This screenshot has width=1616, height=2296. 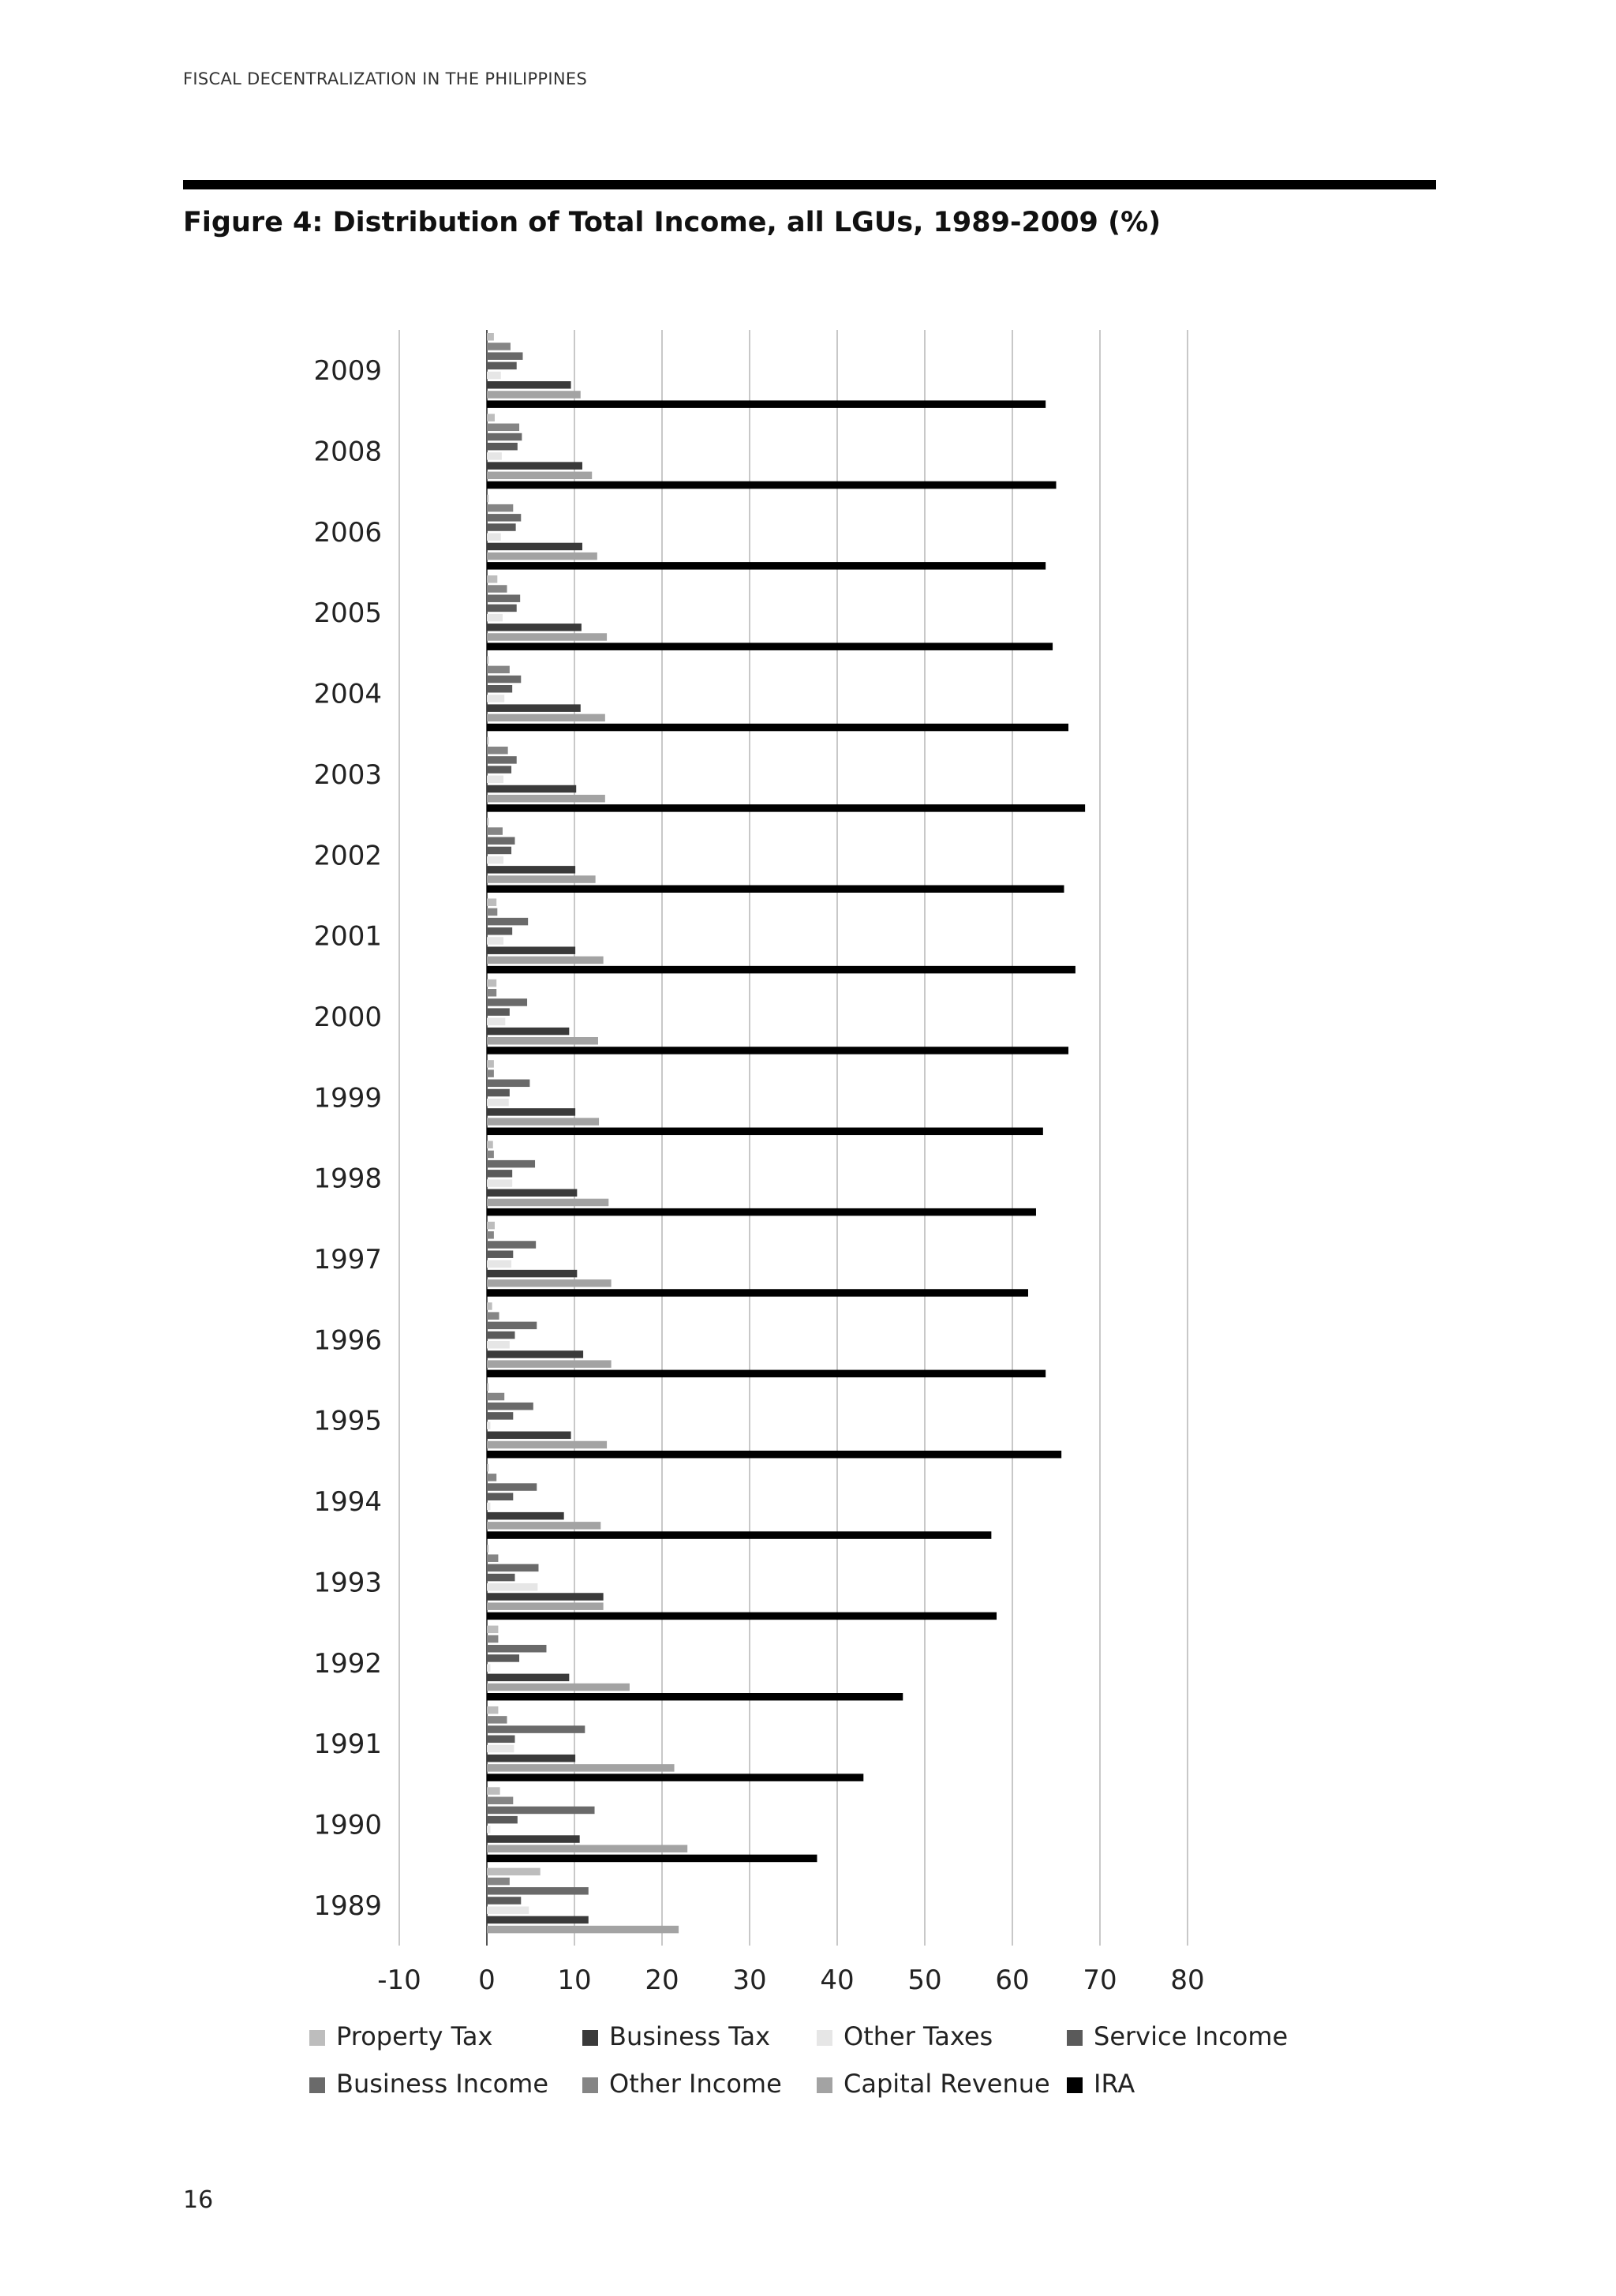 I want to click on y-category-label: 2002, so click(x=347, y=855).